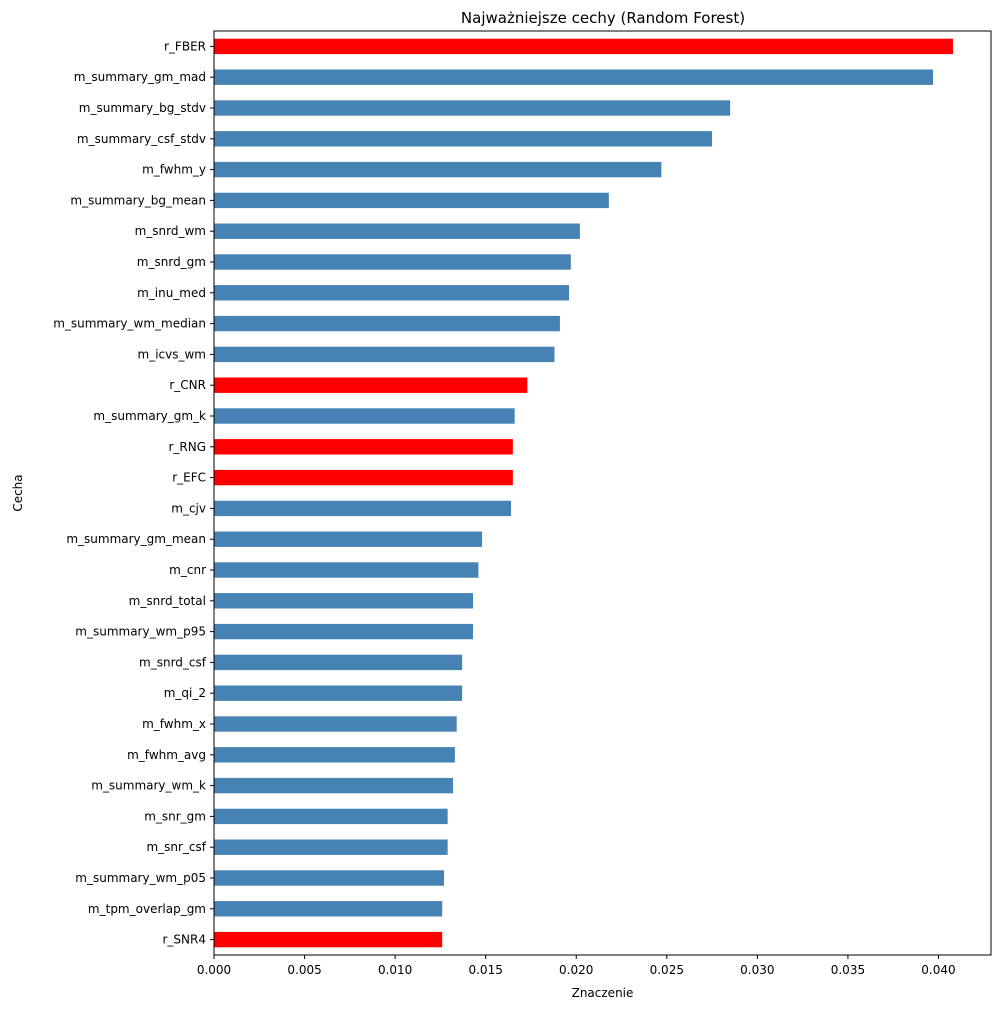 The image size is (1001, 1009). What do you see at coordinates (346, 570) in the screenshot?
I see `bar-m_cnr` at bounding box center [346, 570].